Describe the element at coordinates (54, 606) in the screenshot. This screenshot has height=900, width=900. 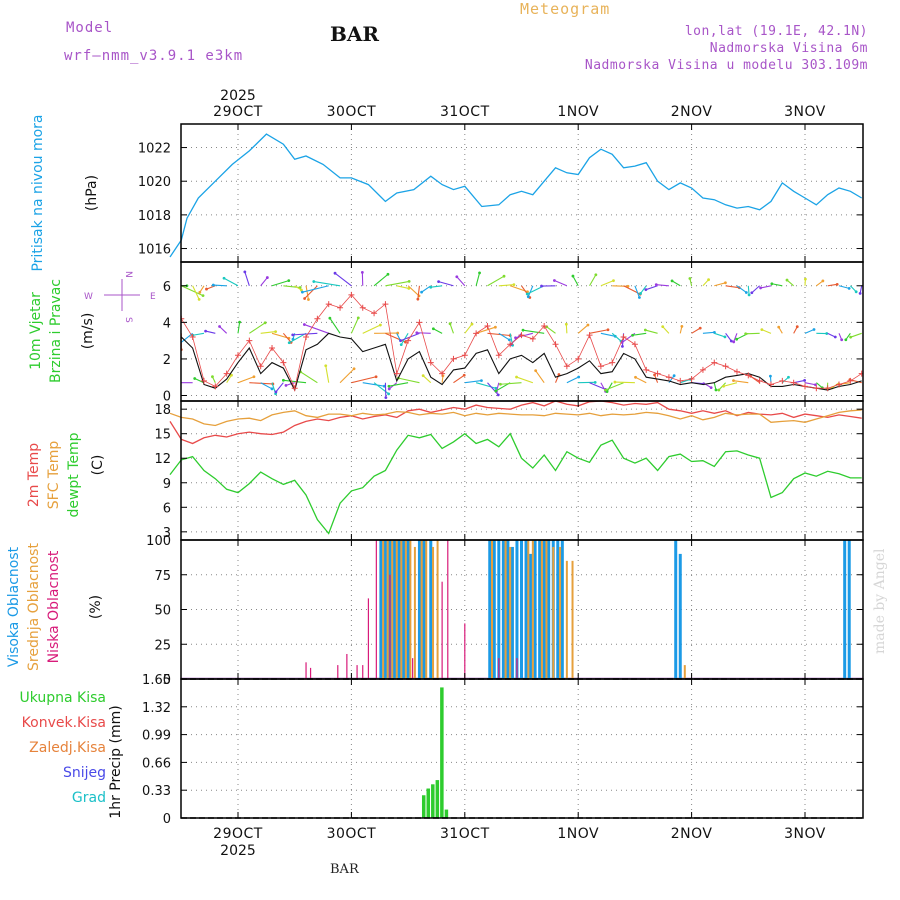
I see `cloud-axis-title-low: Niska Oblacnost` at that location.